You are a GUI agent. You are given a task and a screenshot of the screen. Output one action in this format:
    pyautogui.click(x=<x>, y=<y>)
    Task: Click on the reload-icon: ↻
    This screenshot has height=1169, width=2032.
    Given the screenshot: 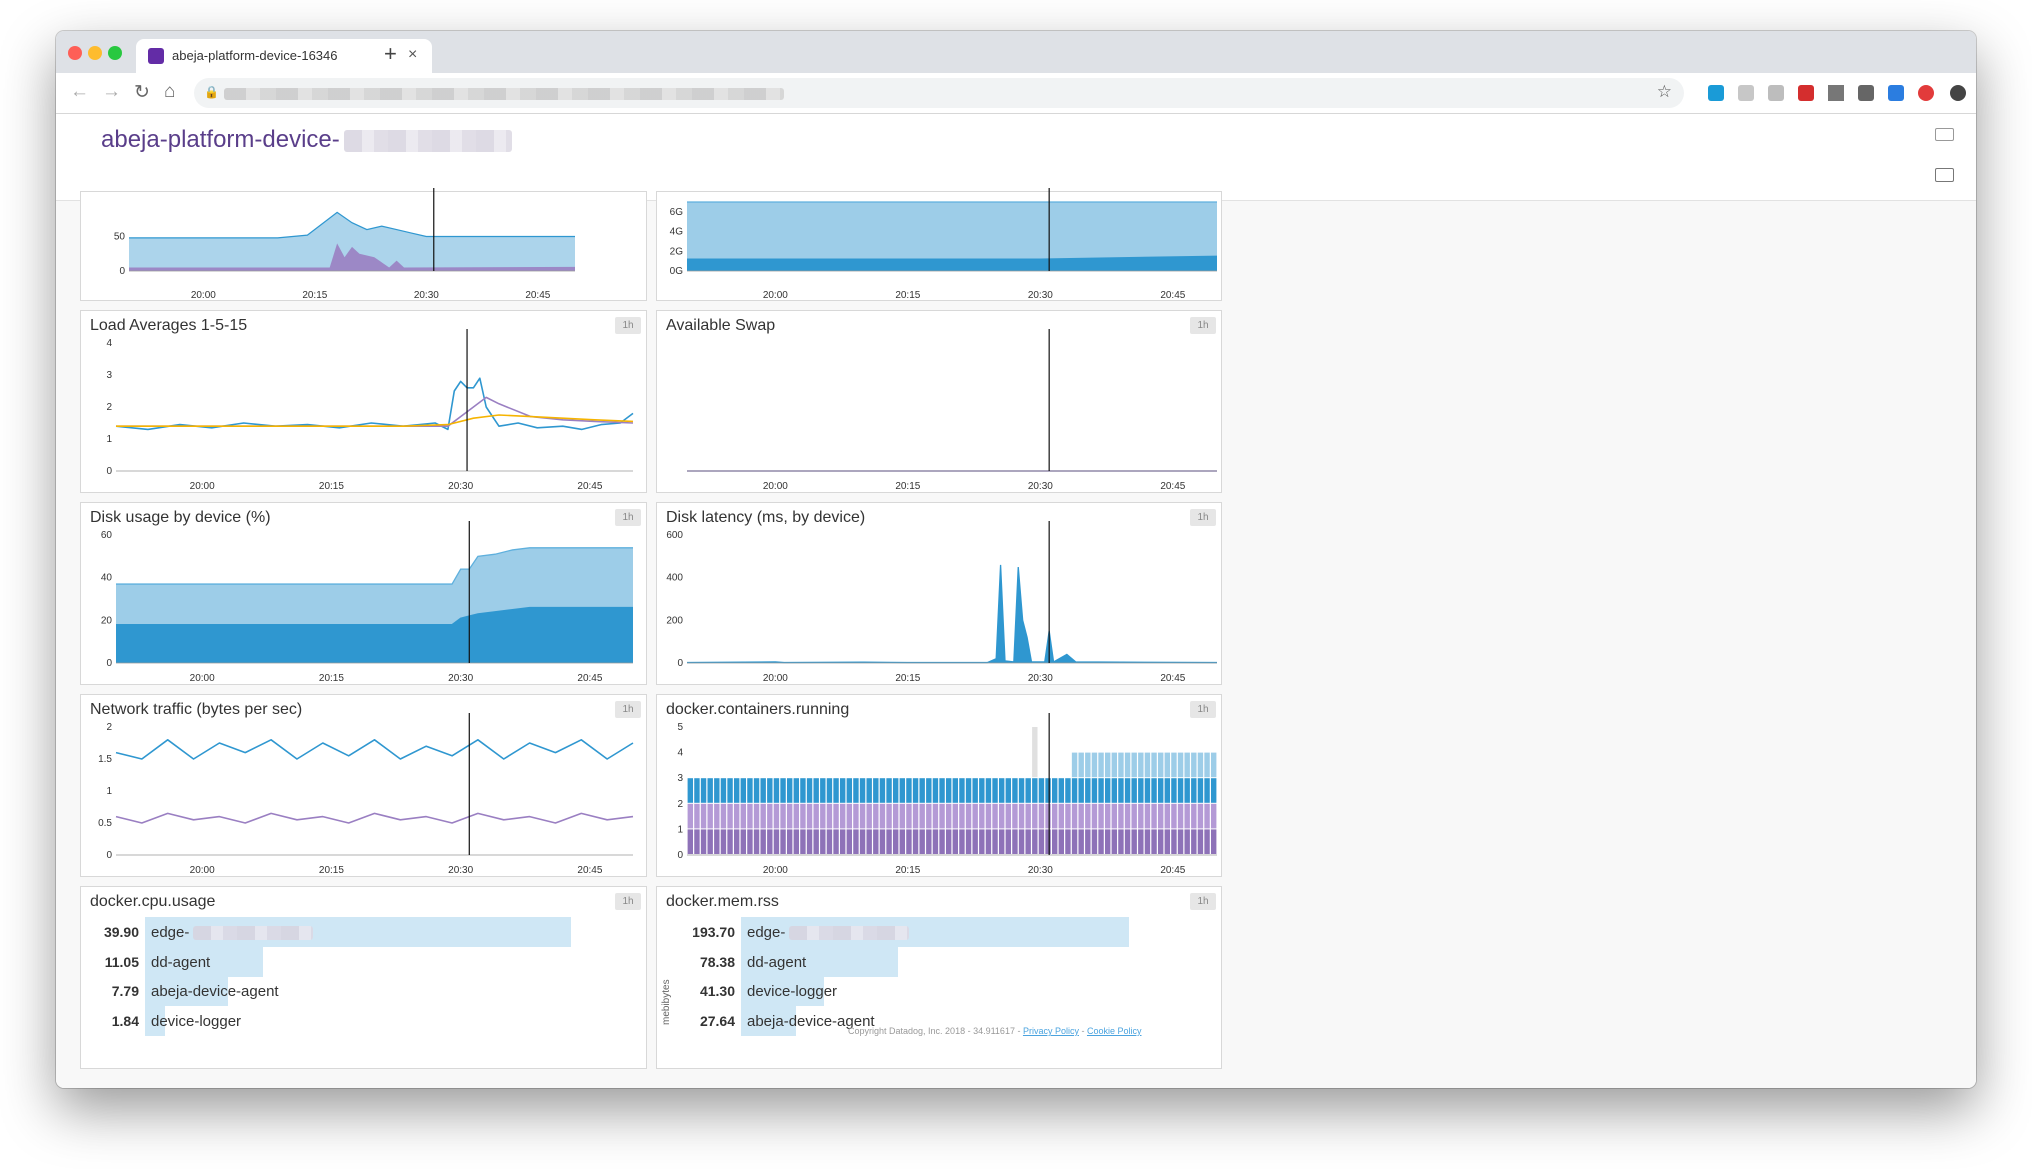 What is the action you would take?
    pyautogui.click(x=142, y=92)
    